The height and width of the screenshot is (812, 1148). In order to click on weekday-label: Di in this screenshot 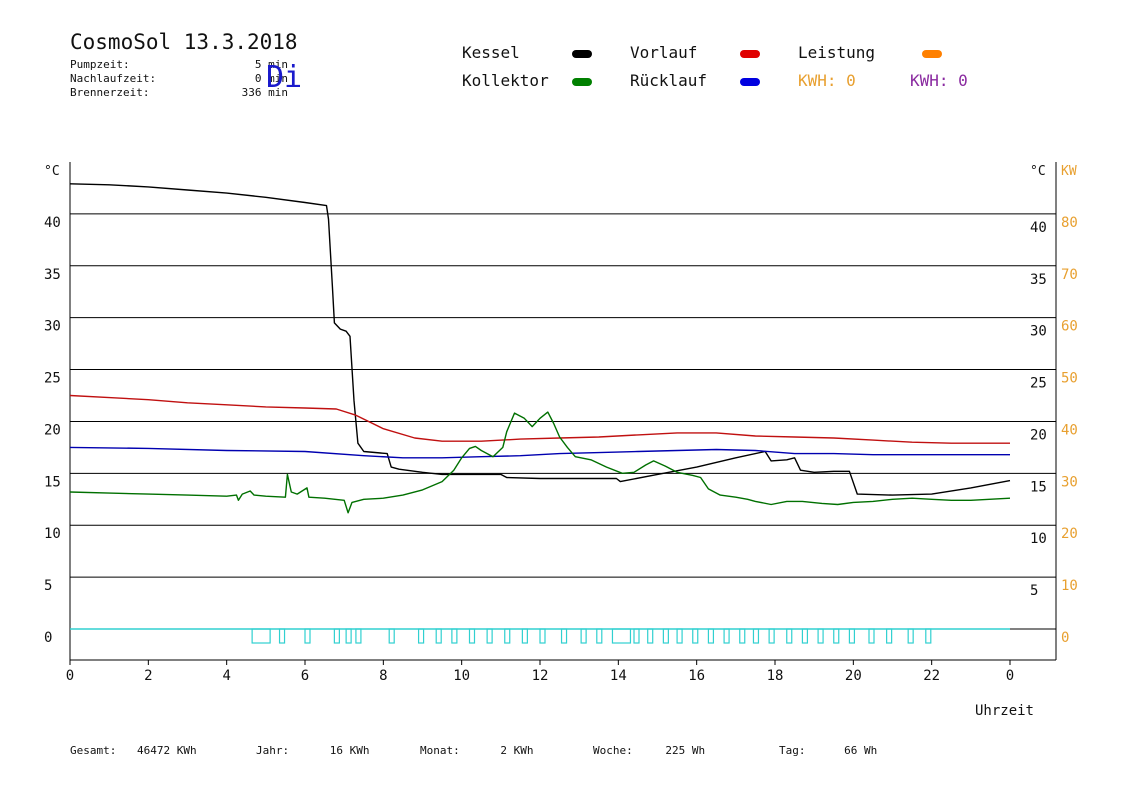, I will do `click(284, 77)`.